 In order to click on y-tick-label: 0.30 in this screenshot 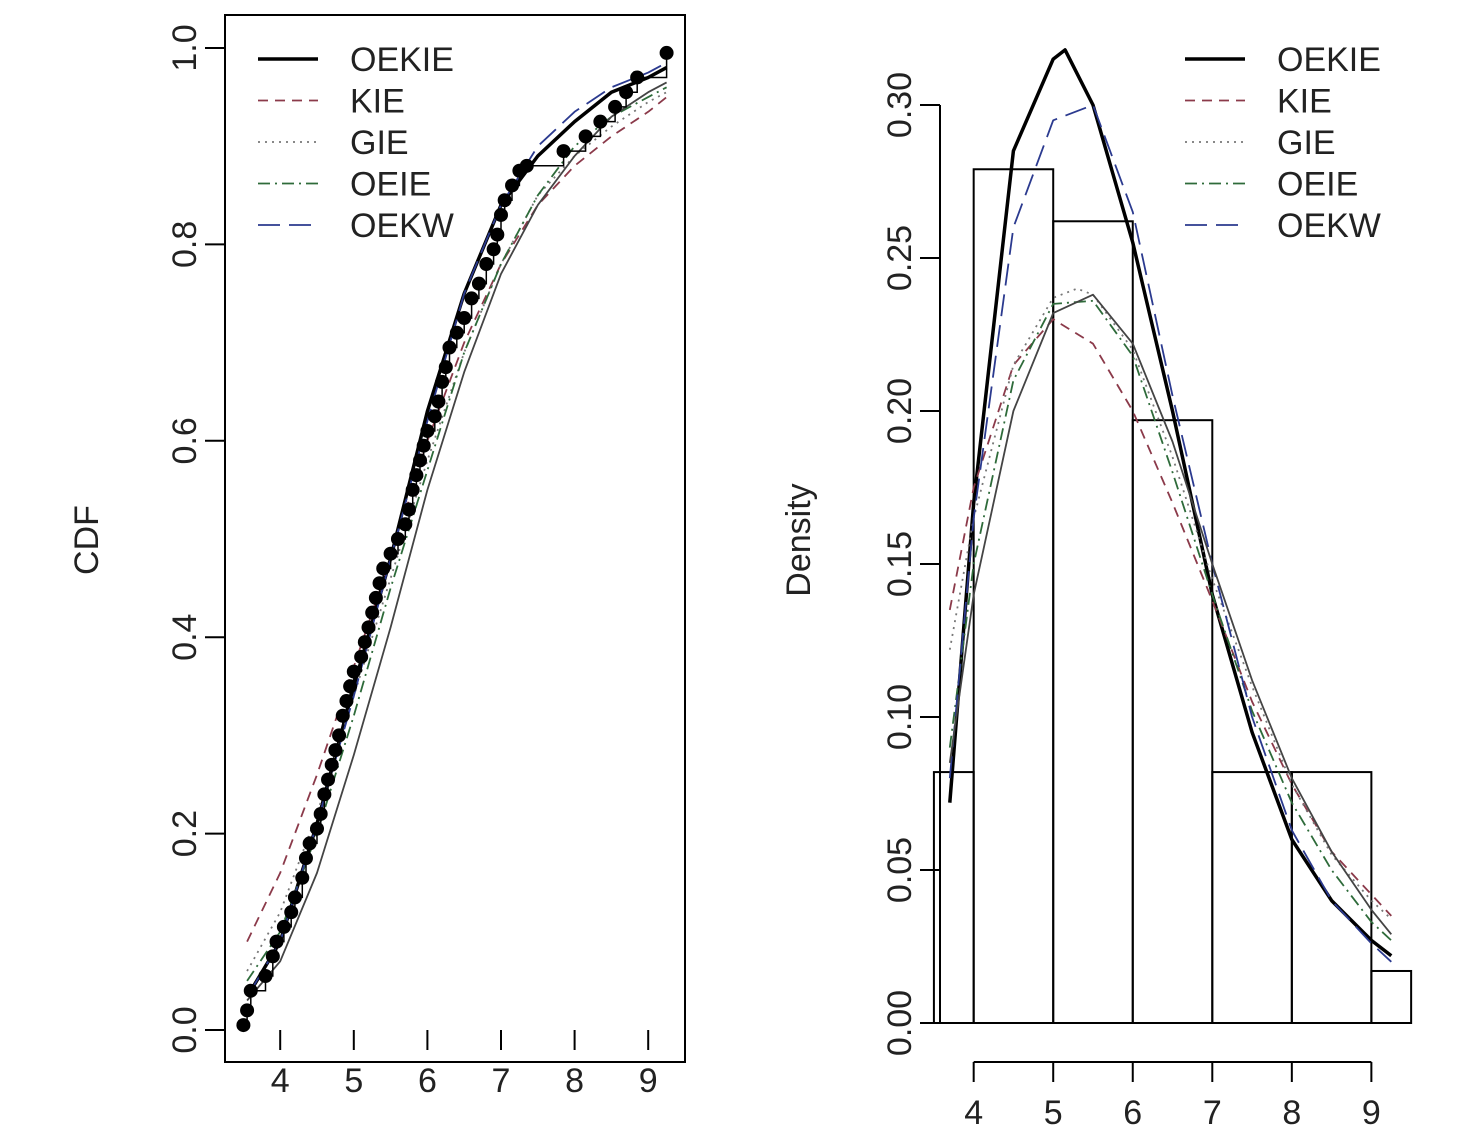, I will do `click(900, 105)`.